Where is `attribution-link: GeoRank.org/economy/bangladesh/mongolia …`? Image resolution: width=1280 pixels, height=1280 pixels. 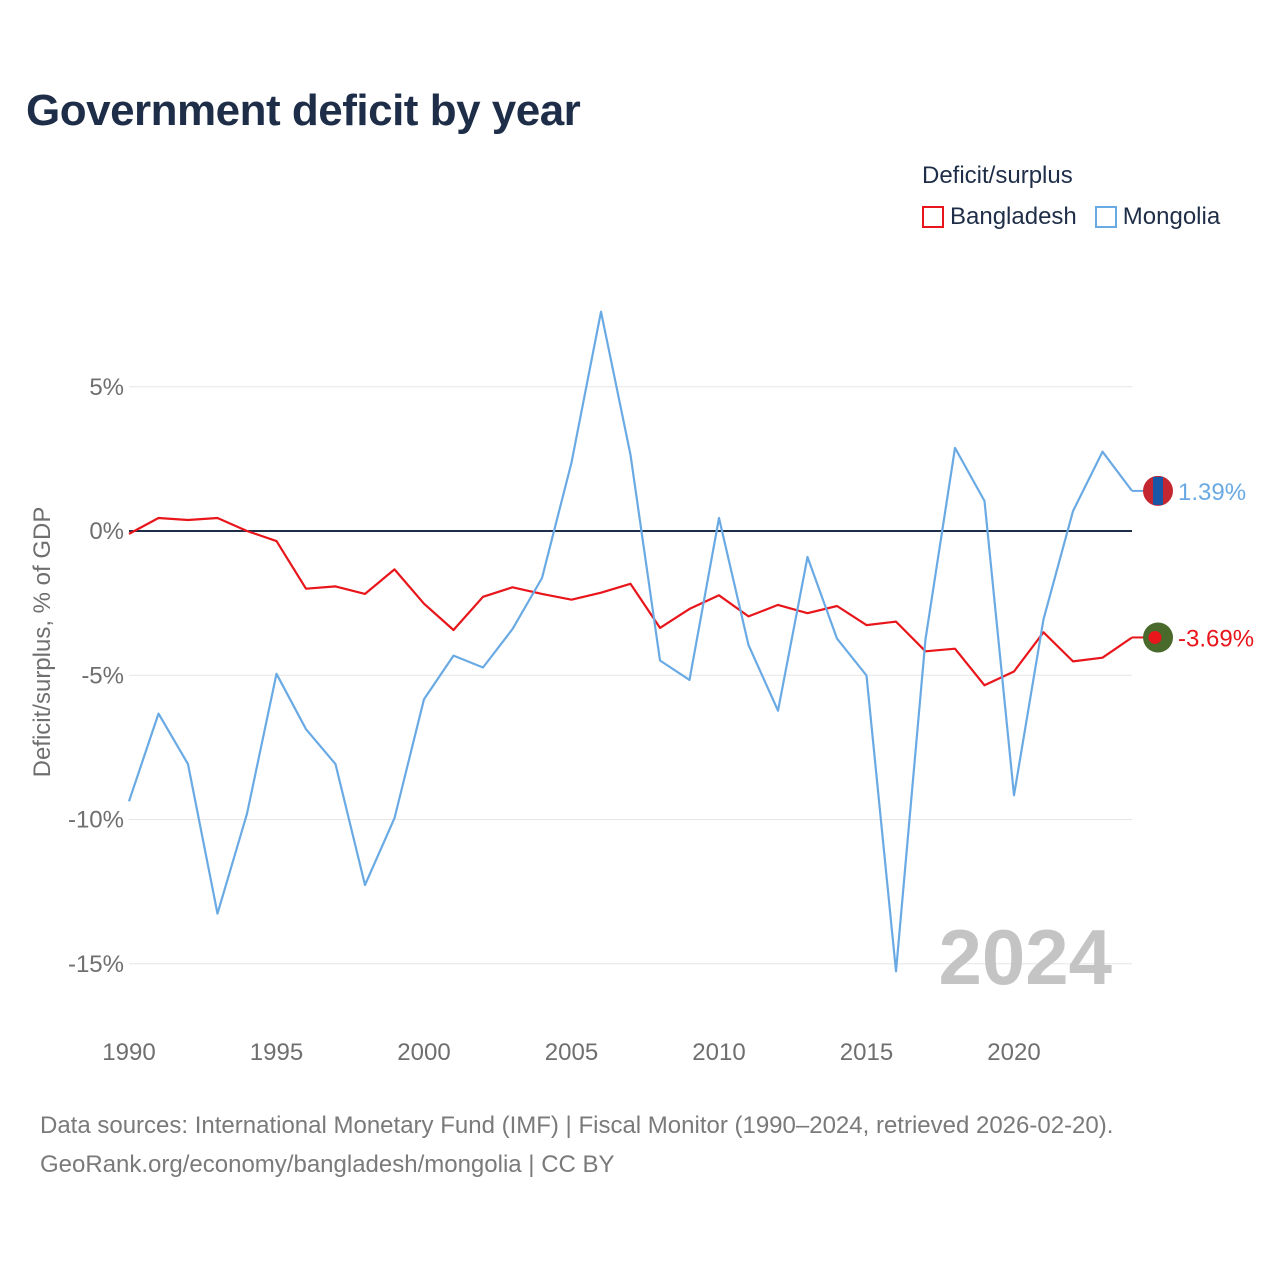
attribution-link: GeoRank.org/economy/bangladesh/mongolia … is located at coordinates (327, 1164).